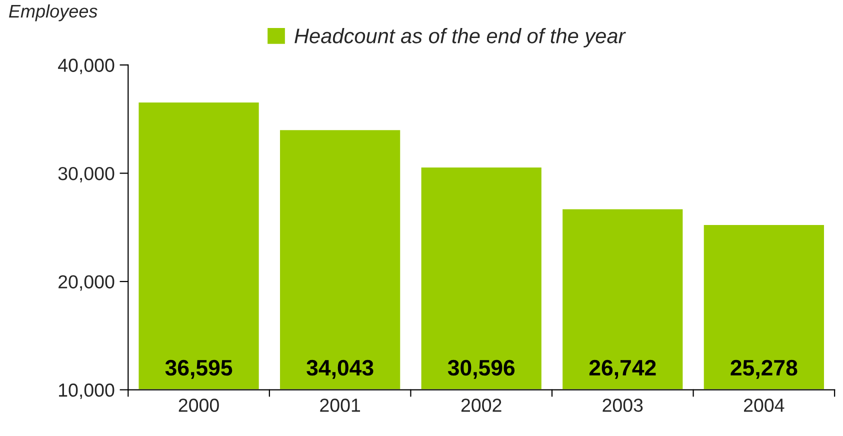 This screenshot has width=843, height=436. Describe the element at coordinates (198, 369) in the screenshot. I see `data-label: 36,595` at that location.